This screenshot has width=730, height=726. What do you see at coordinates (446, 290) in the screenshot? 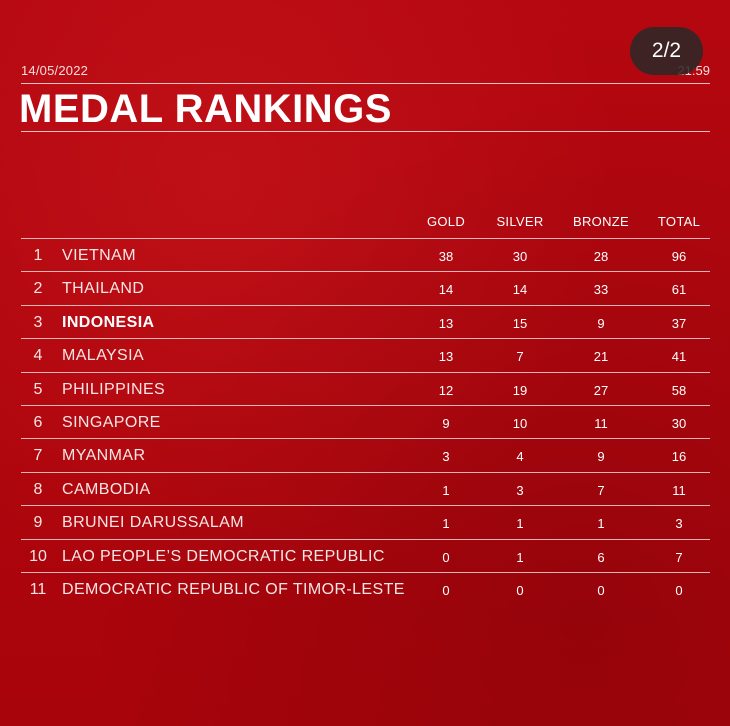
I see `gold-count: 14` at bounding box center [446, 290].